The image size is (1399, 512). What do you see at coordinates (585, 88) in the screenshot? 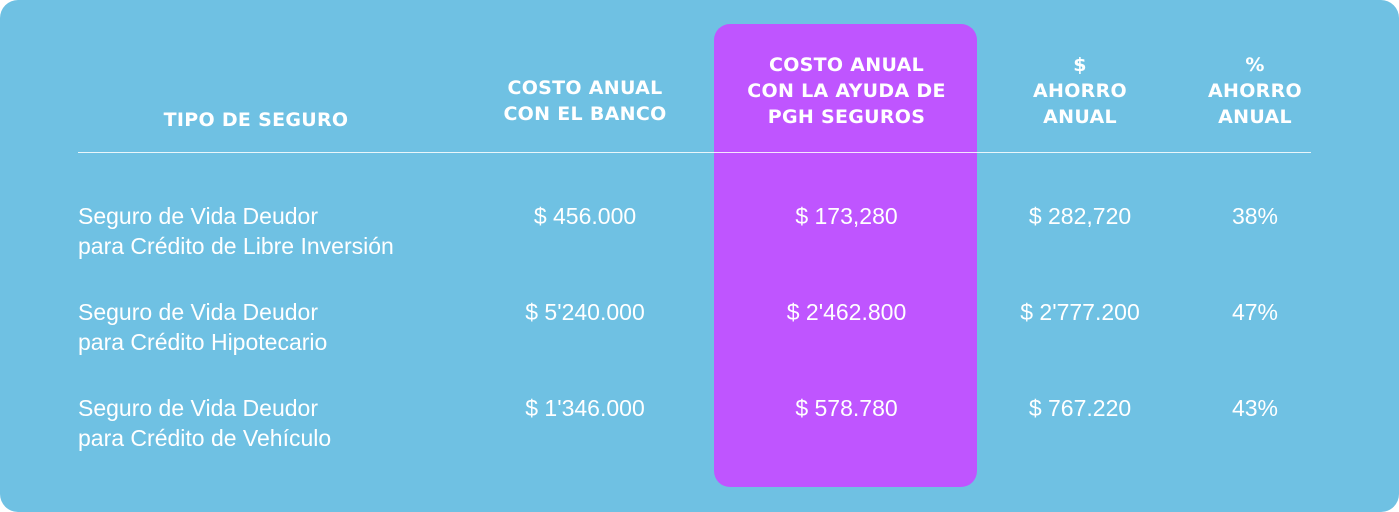
I see `header-banco-line-1: COSTO ANUAL` at bounding box center [585, 88].